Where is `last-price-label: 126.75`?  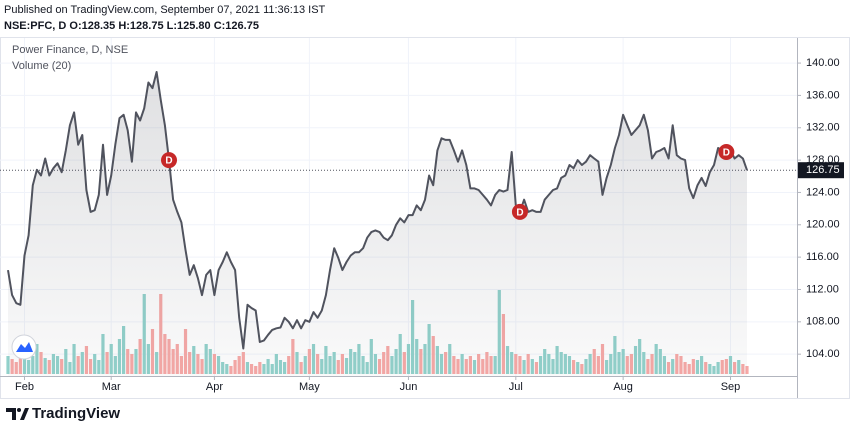
last-price-label: 126.75 is located at coordinates (823, 170).